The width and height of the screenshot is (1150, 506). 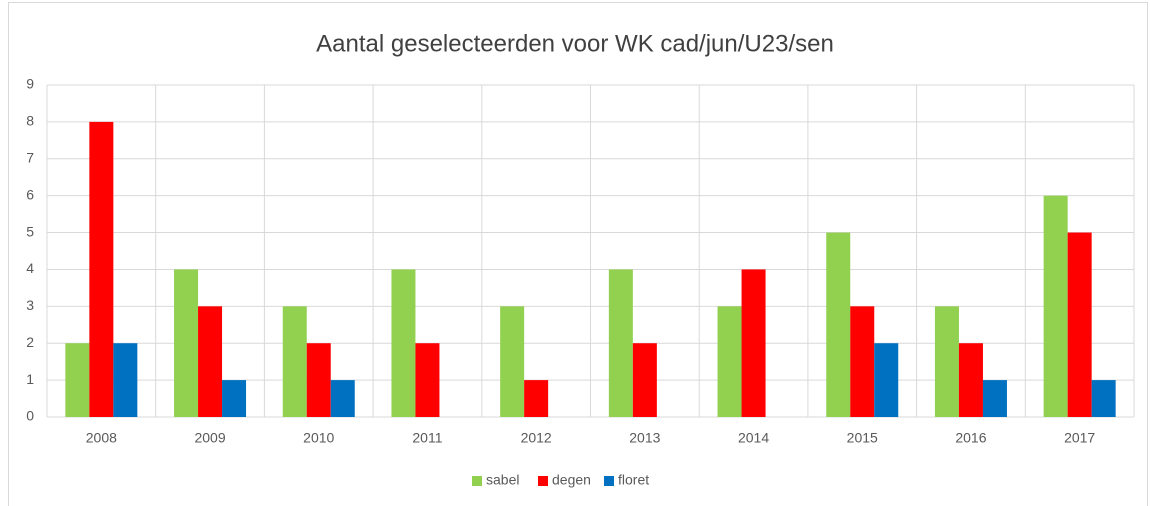 What do you see at coordinates (644, 438) in the screenshot?
I see `x-tick-label: 2013` at bounding box center [644, 438].